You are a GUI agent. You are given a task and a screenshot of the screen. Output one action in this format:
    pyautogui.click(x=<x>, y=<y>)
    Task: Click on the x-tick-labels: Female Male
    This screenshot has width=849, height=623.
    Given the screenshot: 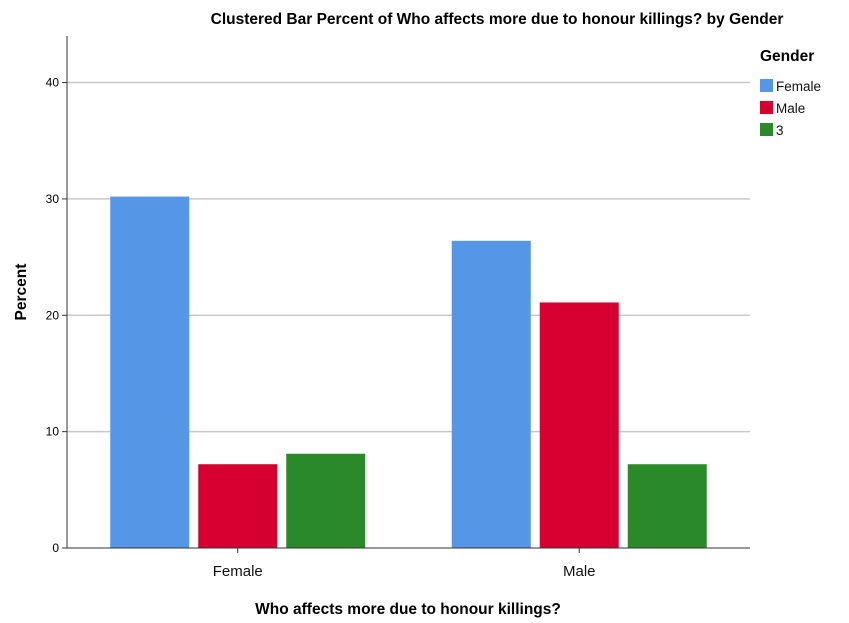 What is the action you would take?
    pyautogui.click(x=404, y=564)
    